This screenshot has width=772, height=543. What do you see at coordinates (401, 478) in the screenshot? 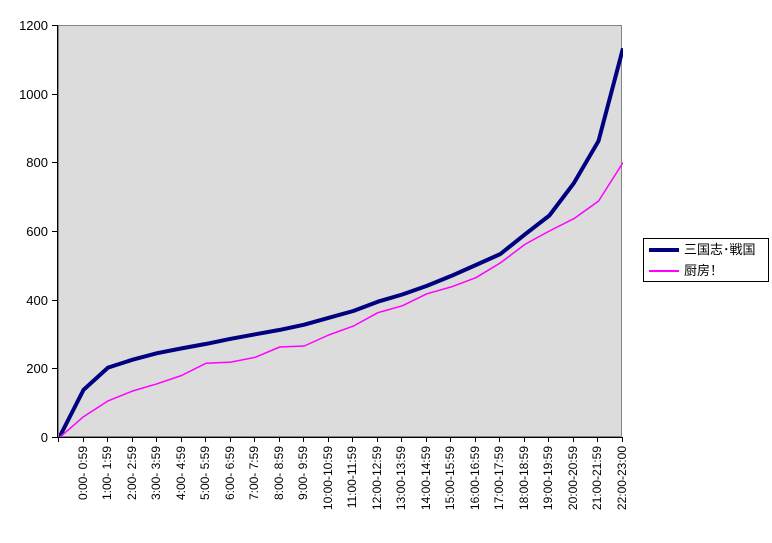
I see `x-axis-label: 13:00-13:59` at bounding box center [401, 478].